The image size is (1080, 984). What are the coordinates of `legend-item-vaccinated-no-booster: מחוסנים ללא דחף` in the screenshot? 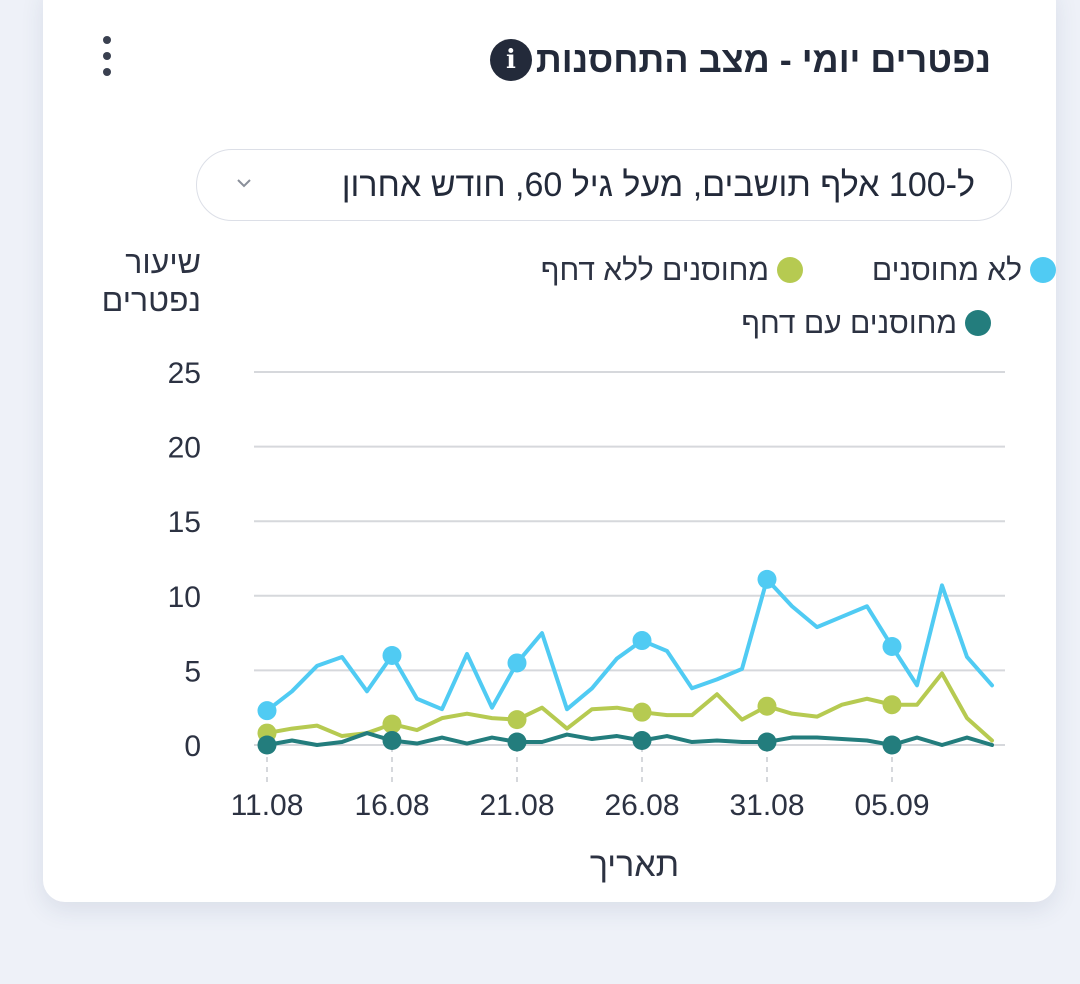 It's located at (672, 271).